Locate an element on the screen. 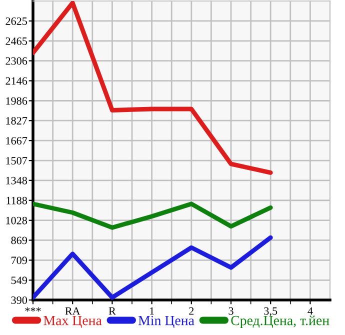  y-tick-label: 1028 is located at coordinates (17, 220).